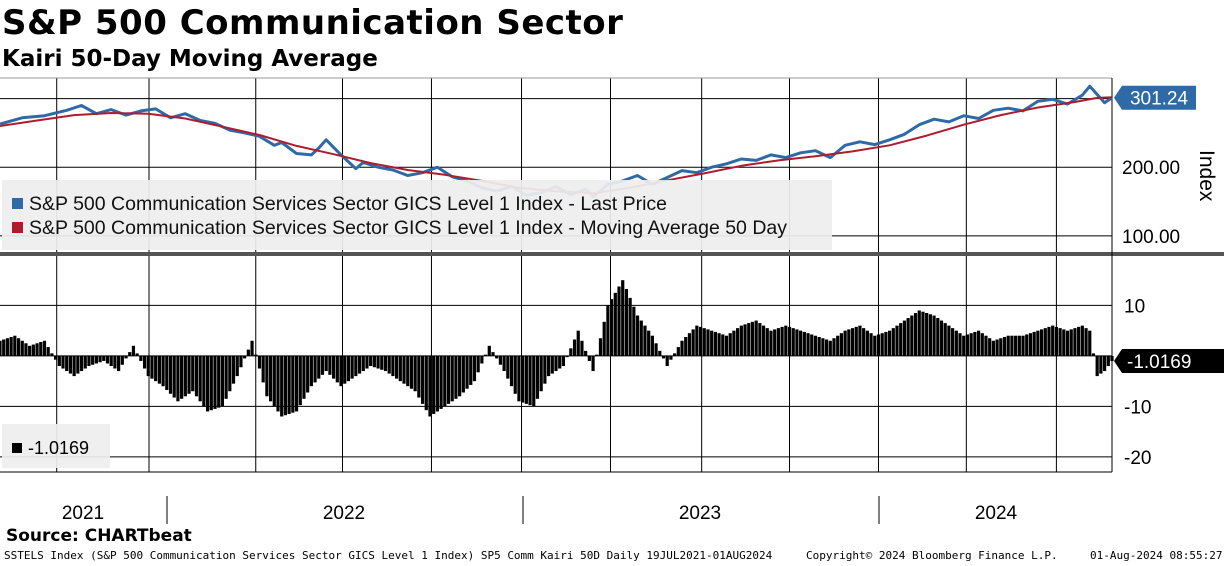 This screenshot has height=566, width=1224. What do you see at coordinates (612, 254) in the screenshot?
I see `panel-separator` at bounding box center [612, 254].